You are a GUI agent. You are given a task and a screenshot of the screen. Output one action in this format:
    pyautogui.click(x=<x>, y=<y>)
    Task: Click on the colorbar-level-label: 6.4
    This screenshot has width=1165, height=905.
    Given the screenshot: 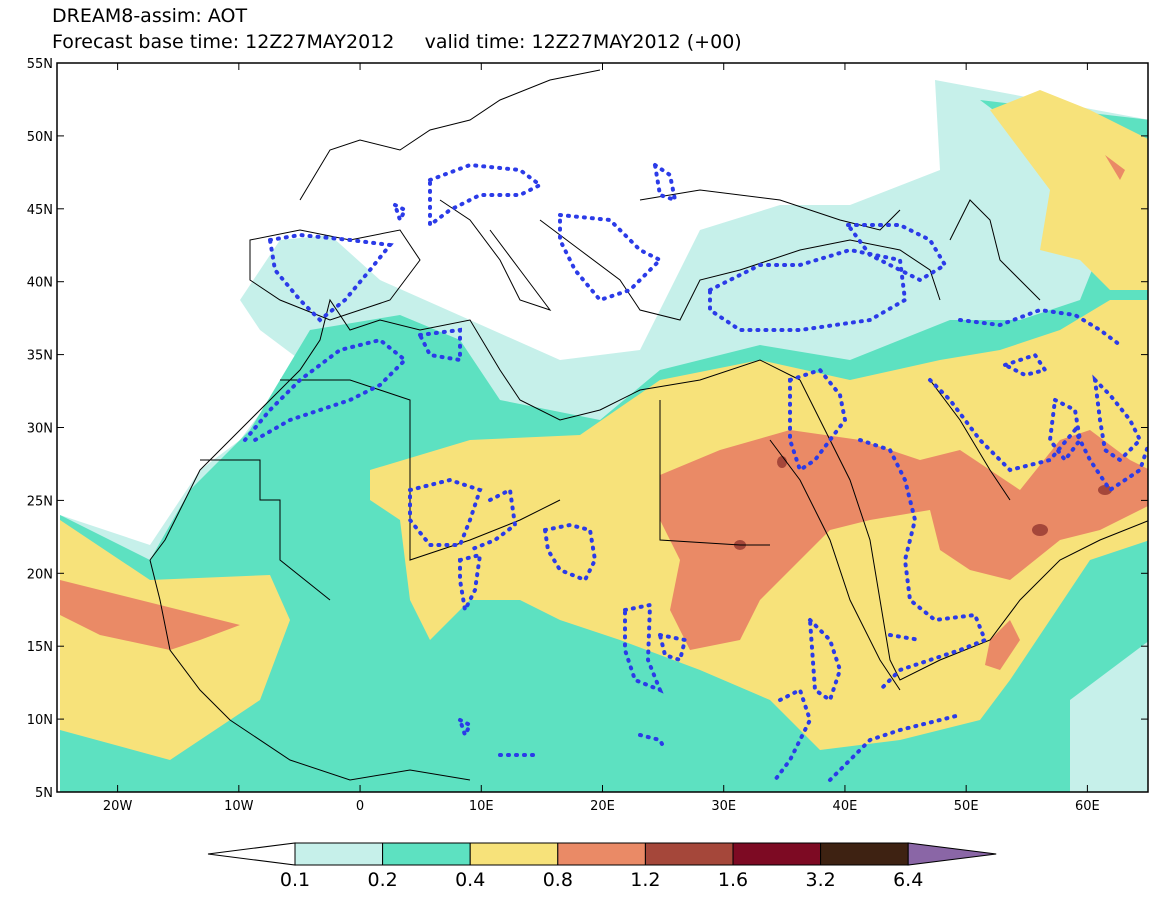 What is the action you would take?
    pyautogui.click(x=908, y=880)
    